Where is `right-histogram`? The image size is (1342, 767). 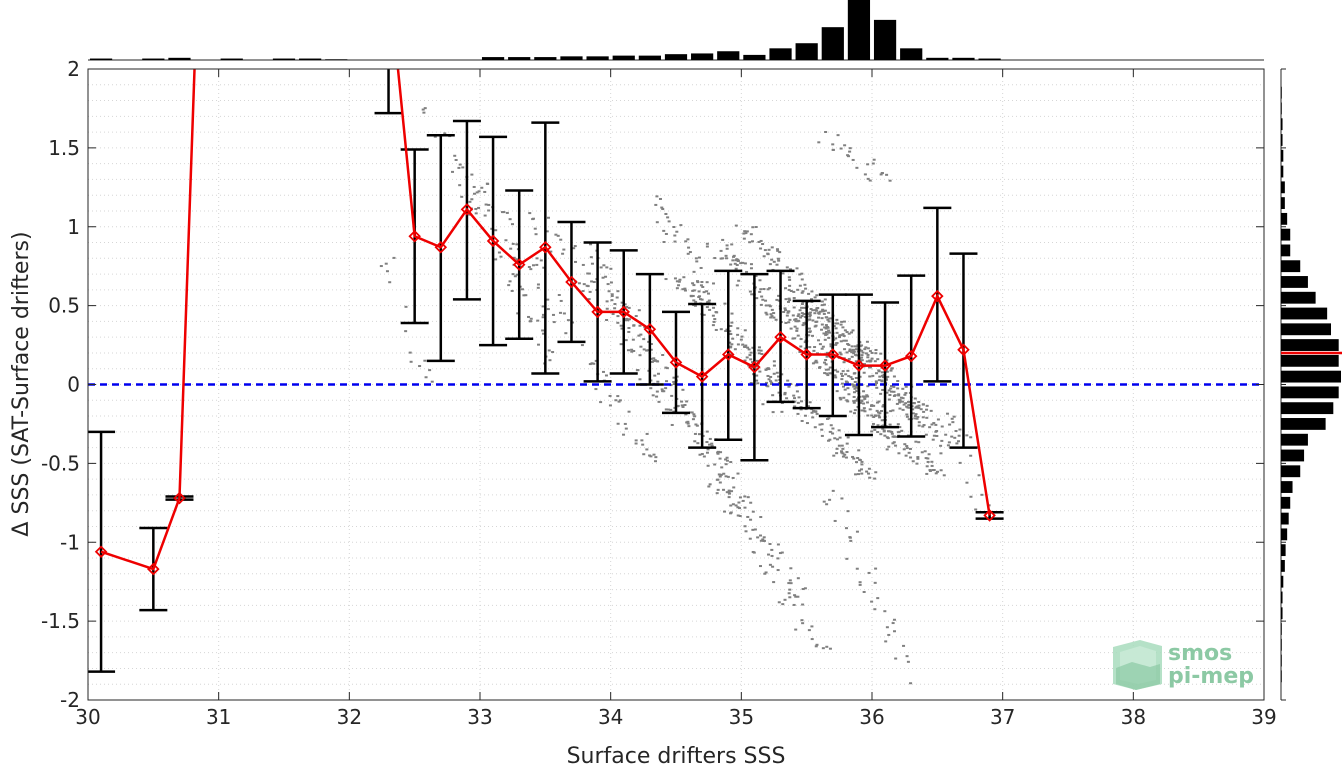
right-histogram is located at coordinates (1311, 384).